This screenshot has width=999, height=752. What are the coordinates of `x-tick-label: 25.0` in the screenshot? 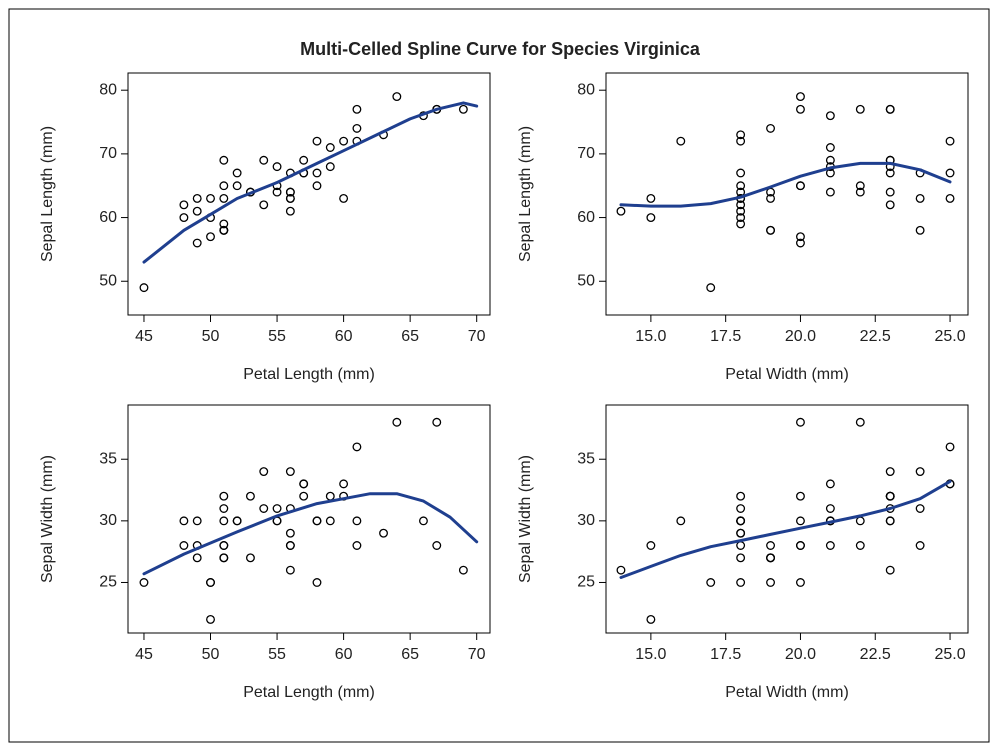 It's located at (949, 654).